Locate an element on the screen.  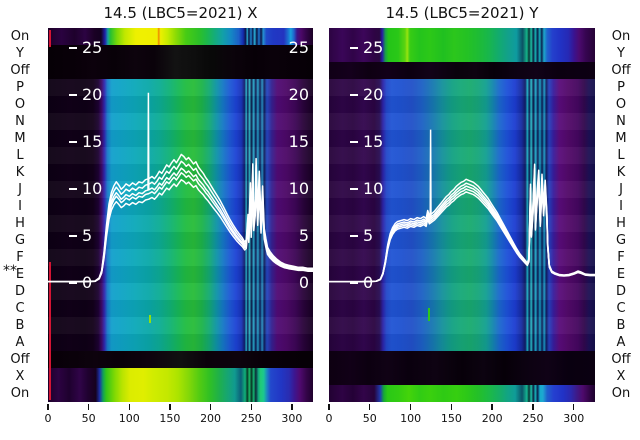
x-tick-label: 300 is located at coordinates (292, 418).